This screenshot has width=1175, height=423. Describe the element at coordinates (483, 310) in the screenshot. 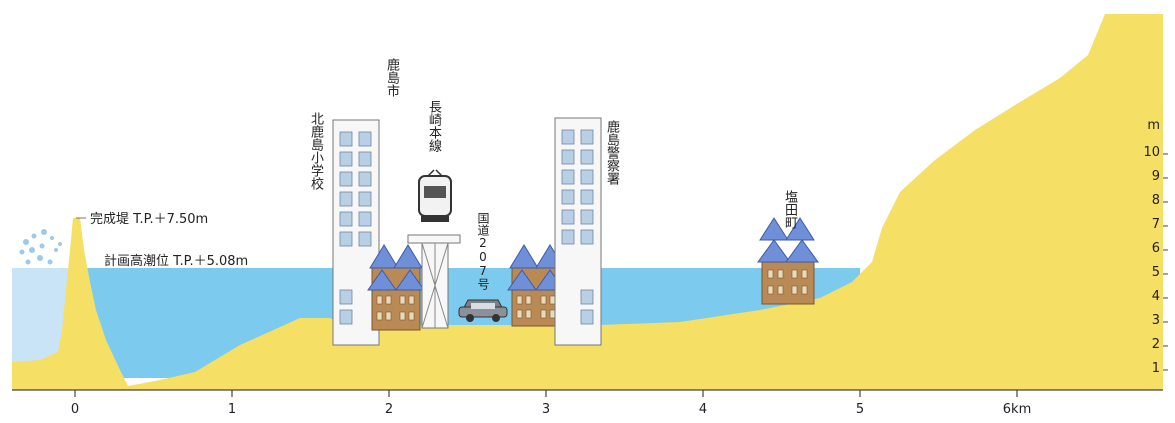

I see `car-icon` at that location.